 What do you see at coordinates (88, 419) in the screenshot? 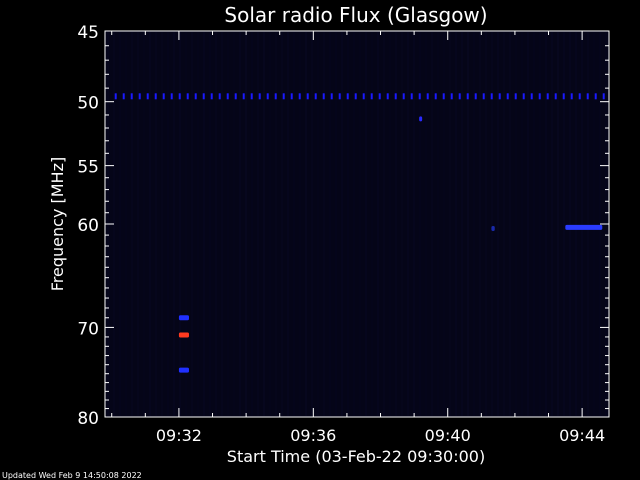
I see `y-tick-label: 80` at bounding box center [88, 419].